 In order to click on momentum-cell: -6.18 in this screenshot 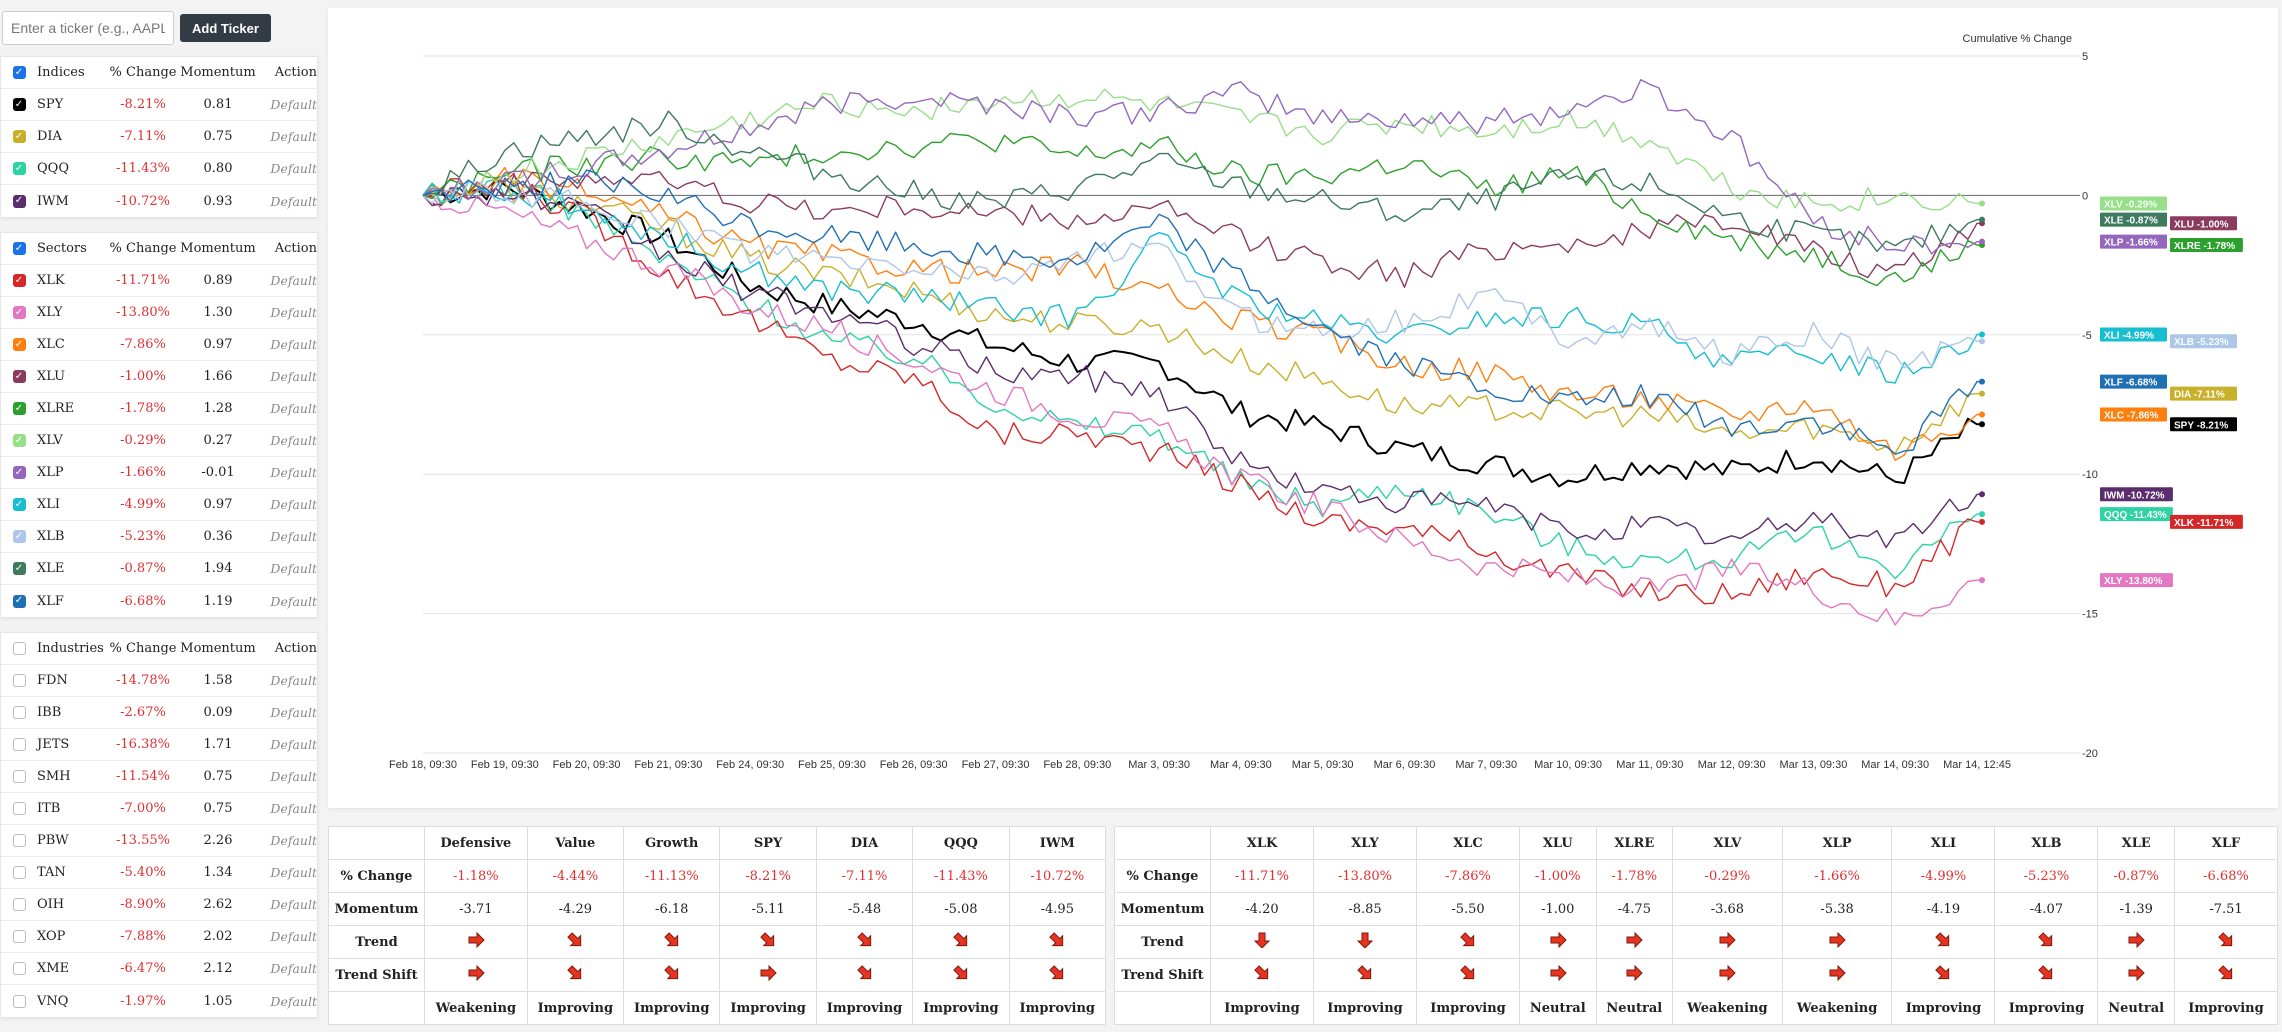, I will do `click(672, 909)`.